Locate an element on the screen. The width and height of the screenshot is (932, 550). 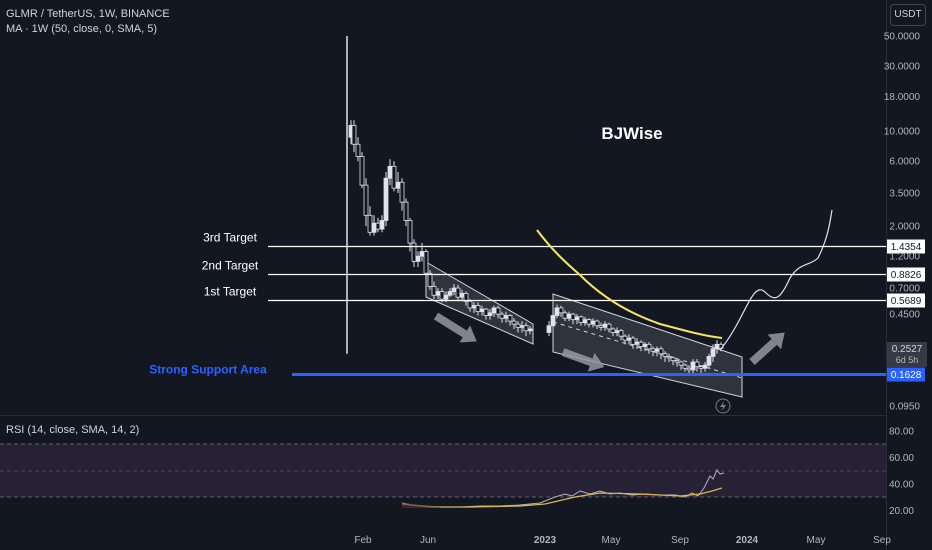
price-tick-label: 6.0000 is located at coordinates (904, 162).